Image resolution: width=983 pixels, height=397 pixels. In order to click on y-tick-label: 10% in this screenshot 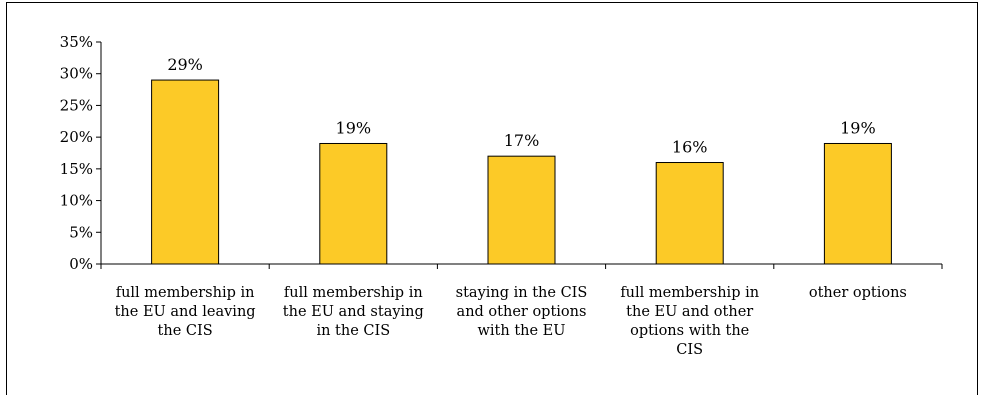, I will do `click(76, 201)`.